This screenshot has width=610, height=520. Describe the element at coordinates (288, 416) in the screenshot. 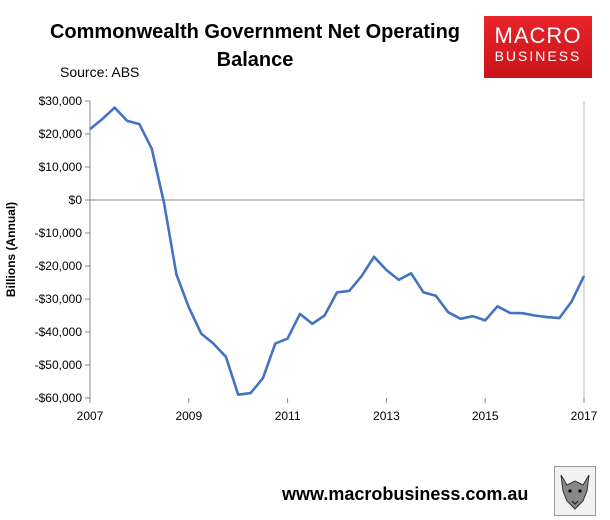

I see `x-tick-label: 2011` at that location.